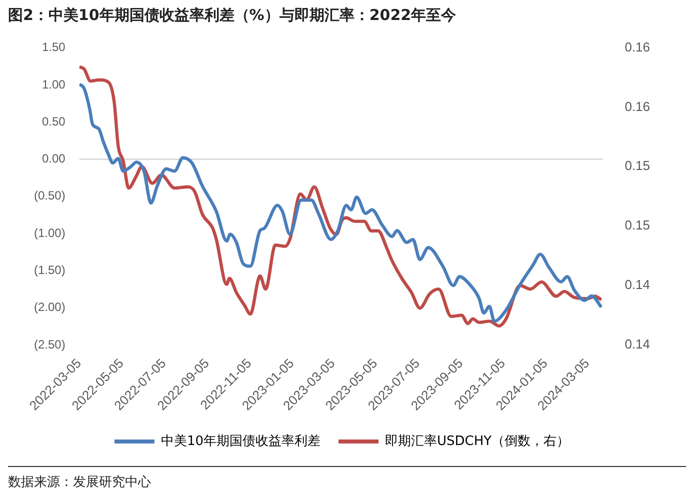 The width and height of the screenshot is (694, 500). Describe the element at coordinates (50, 269) in the screenshot. I see `y-tick-label: (1.50)` at that location.